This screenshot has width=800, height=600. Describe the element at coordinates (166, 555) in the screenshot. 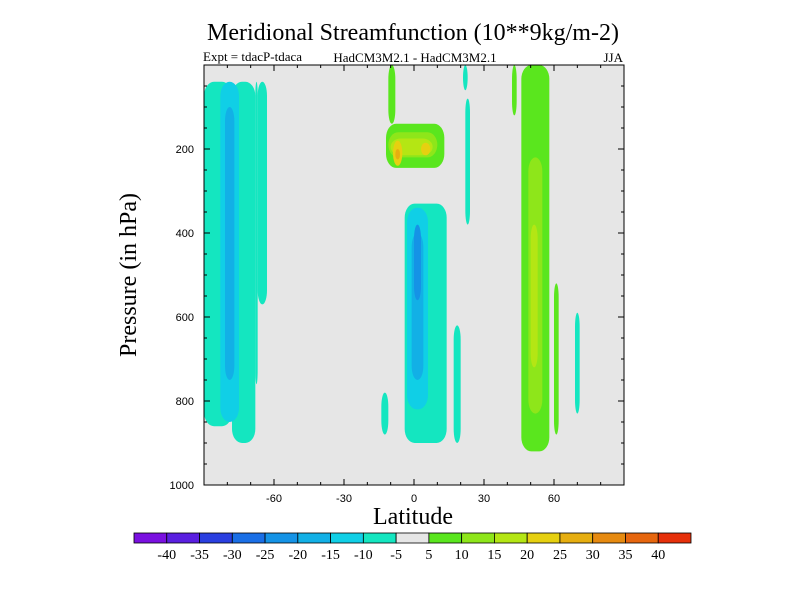

I see `colorbar-label: -40` at that location.